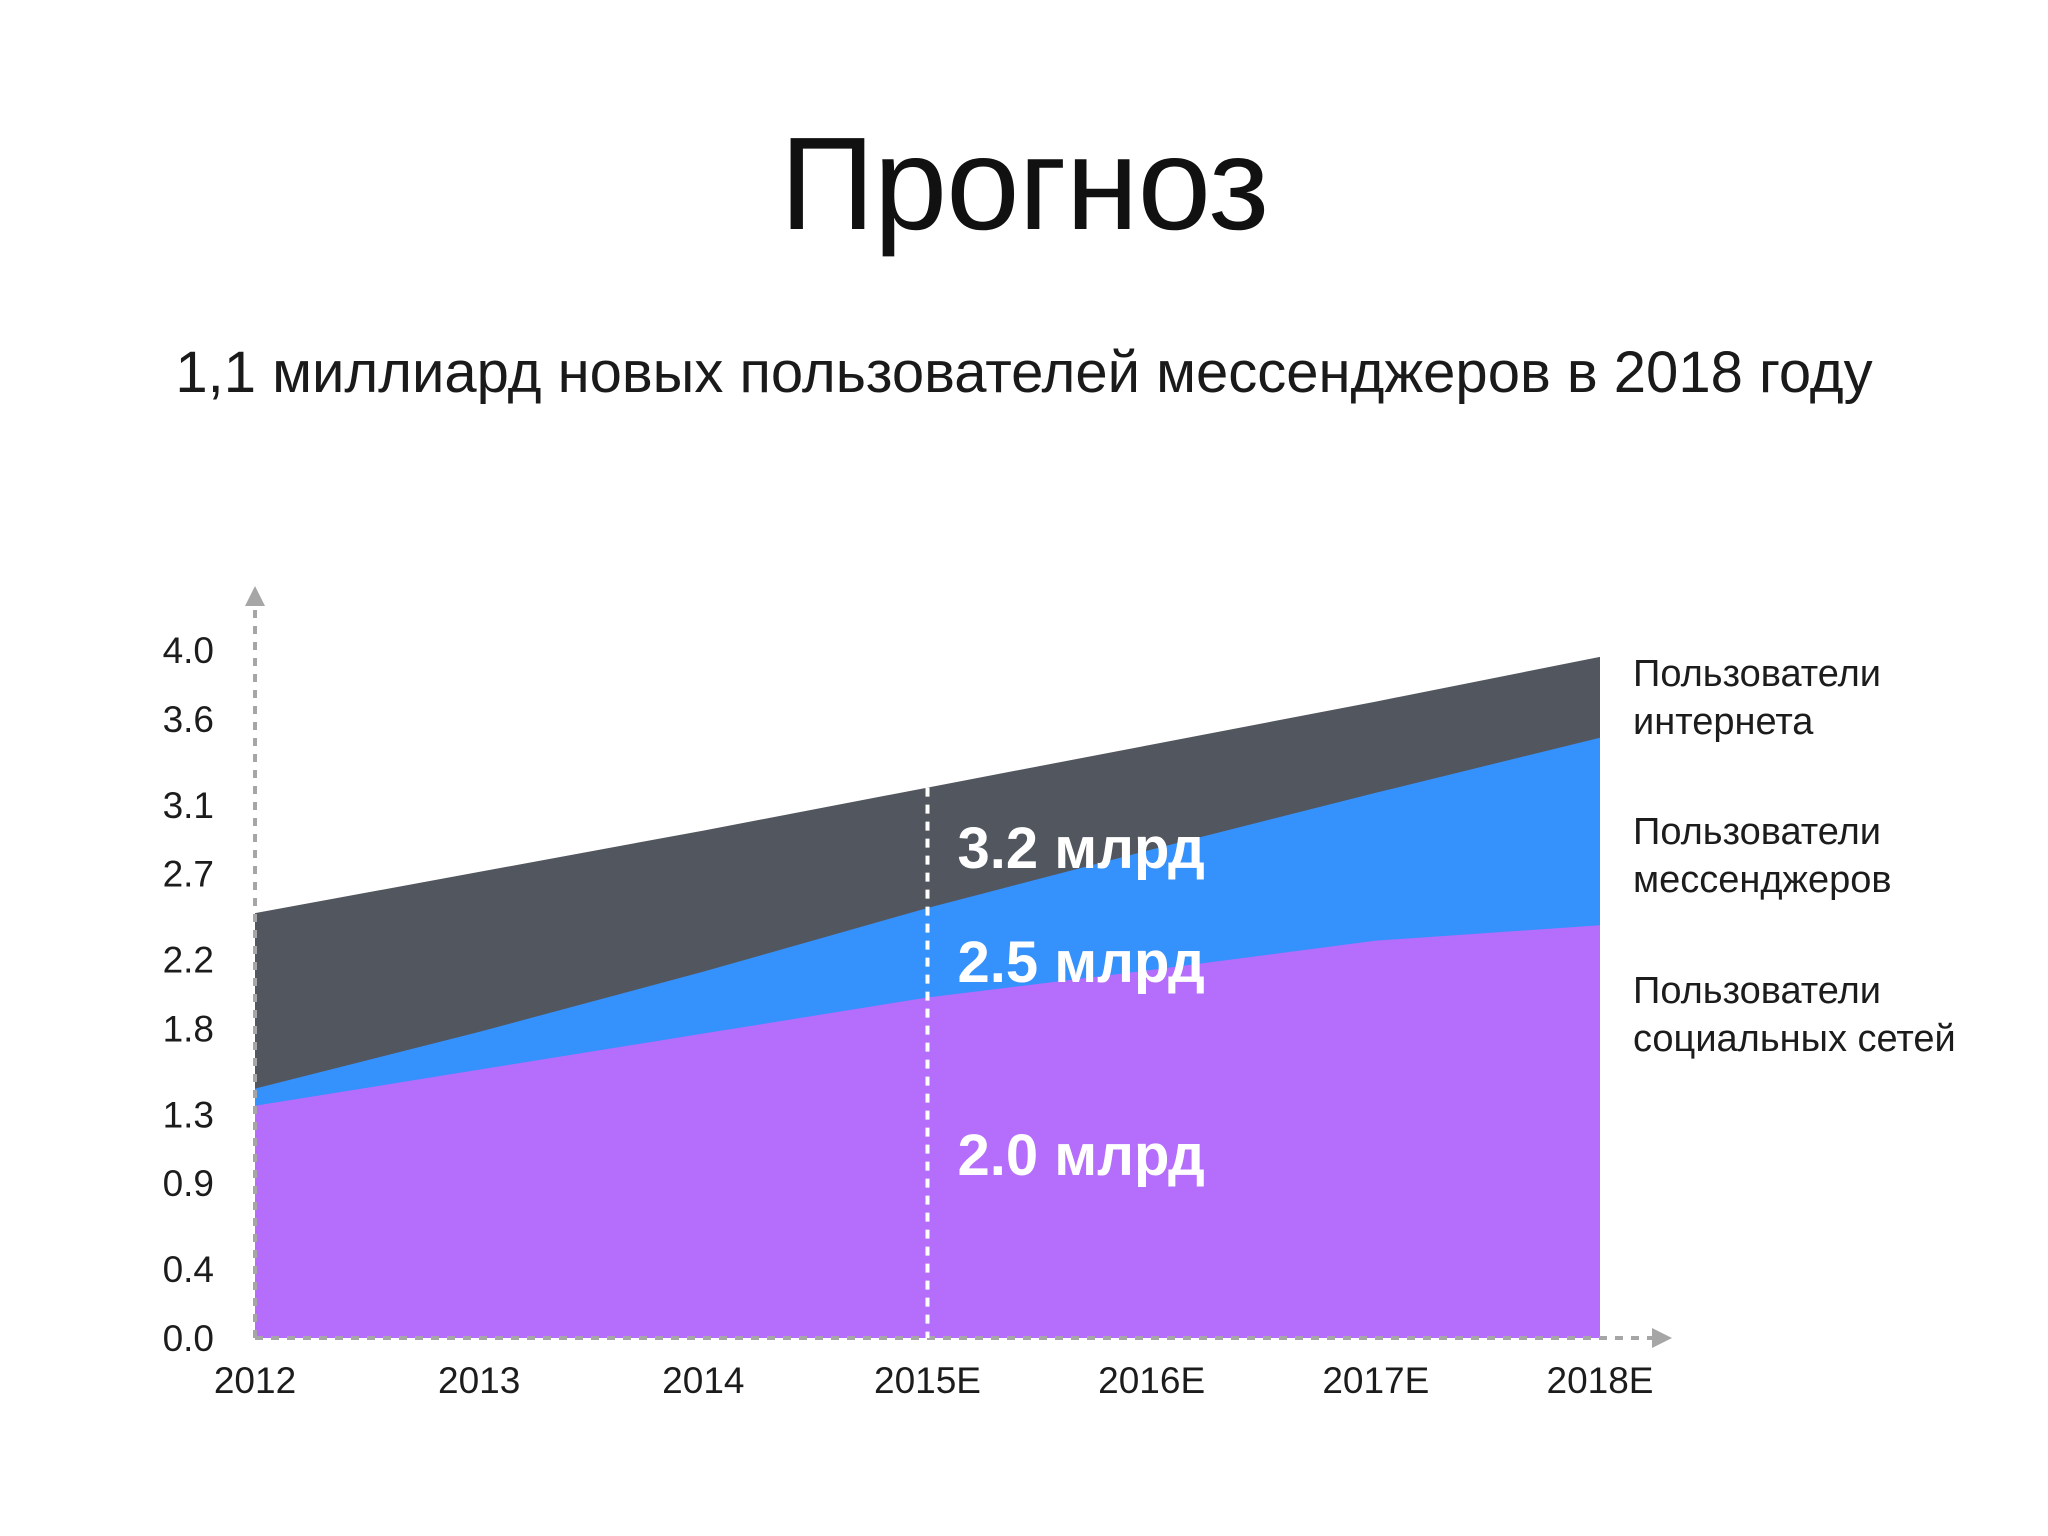 The height and width of the screenshot is (1536, 2048). Describe the element at coordinates (188, 1183) in the screenshot. I see `y-tick-label: 0.9` at that location.